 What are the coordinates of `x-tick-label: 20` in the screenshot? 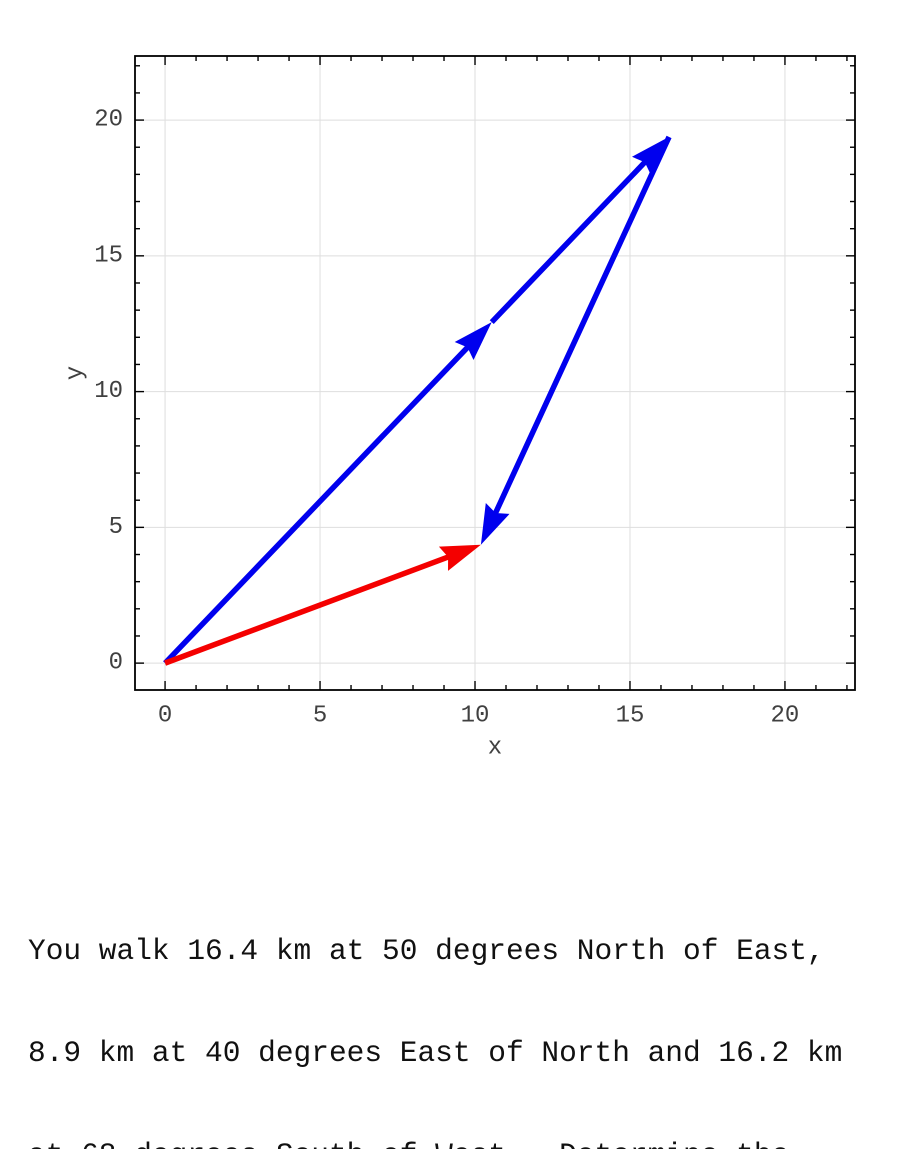 It's located at (785, 716).